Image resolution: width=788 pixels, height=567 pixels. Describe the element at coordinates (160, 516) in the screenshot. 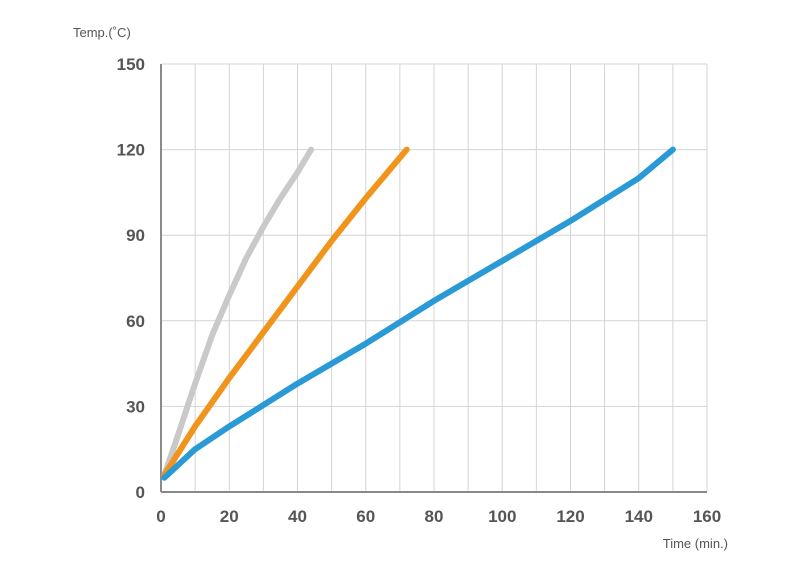

I see `x-tick-label: 0` at that location.